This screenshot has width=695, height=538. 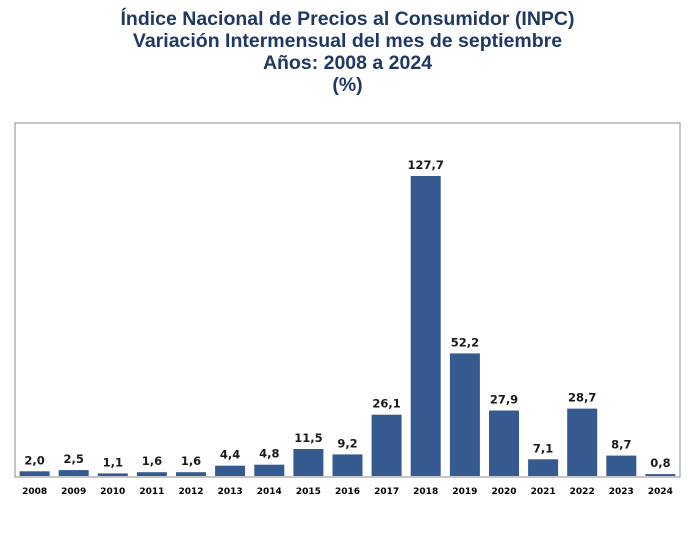 What do you see at coordinates (74, 459) in the screenshot?
I see `data-label-2009: 2,5` at bounding box center [74, 459].